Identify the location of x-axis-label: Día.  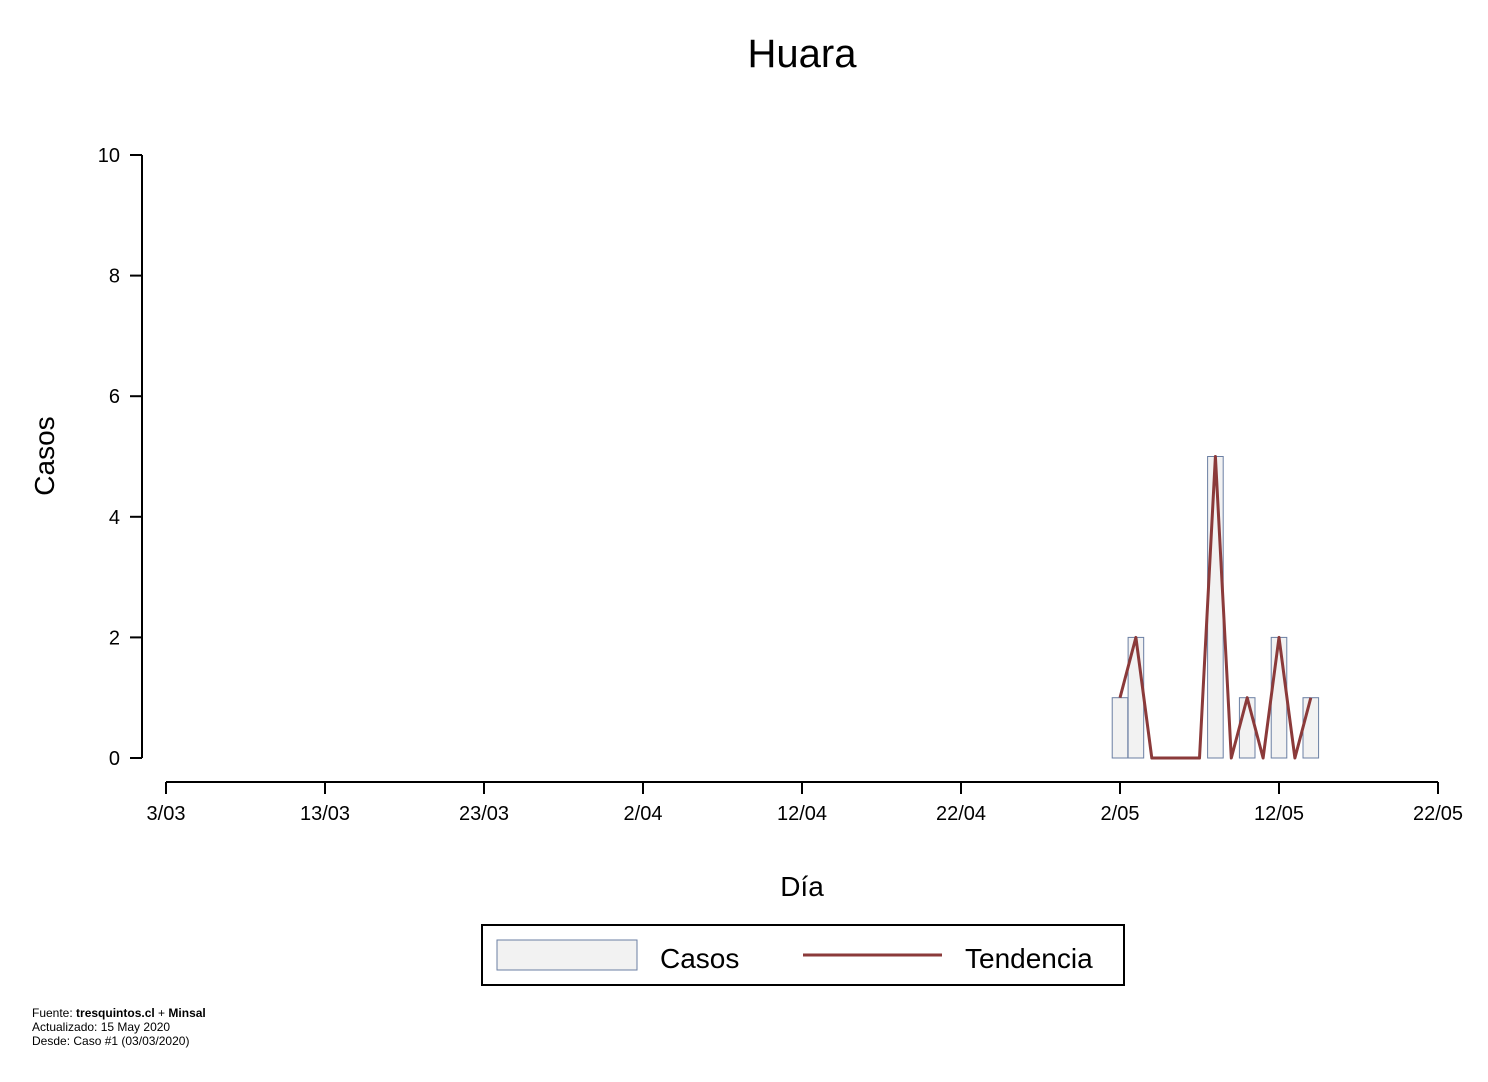
(802, 886).